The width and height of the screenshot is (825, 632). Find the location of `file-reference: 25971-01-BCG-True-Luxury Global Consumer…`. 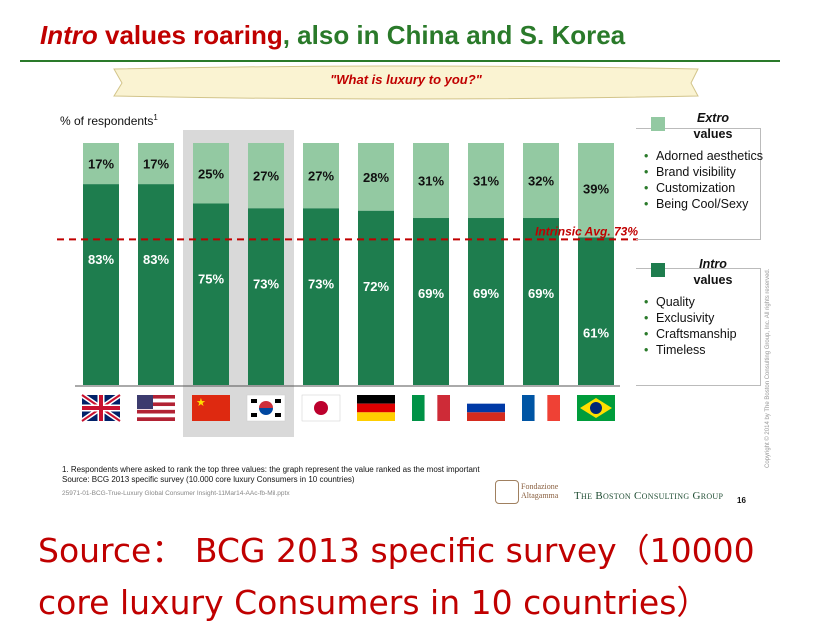

file-reference: 25971-01-BCG-True-Luxury Global Consumer… is located at coordinates (176, 493).